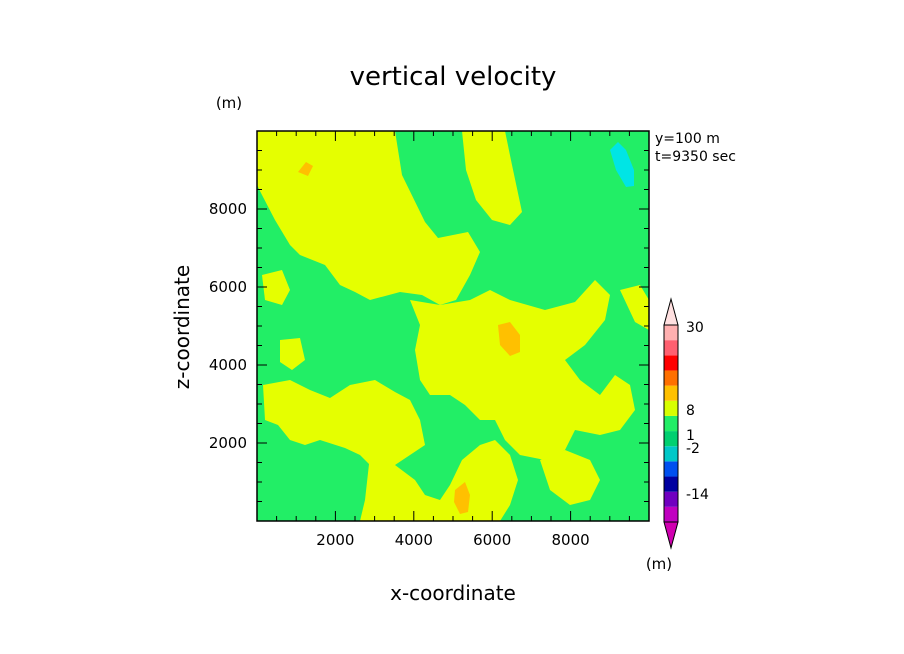 This screenshot has width=904, height=654. Describe the element at coordinates (690, 411) in the screenshot. I see `colorbar-label-8: 8` at that location.